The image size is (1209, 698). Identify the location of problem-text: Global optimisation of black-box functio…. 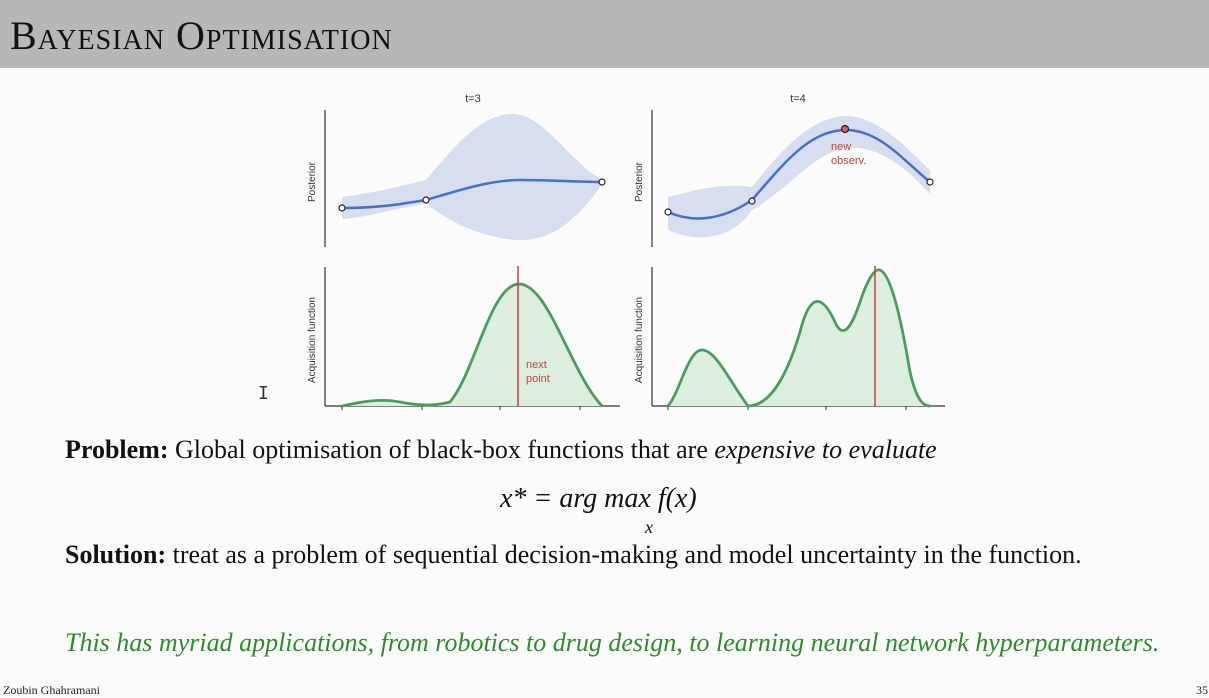
(441, 449).